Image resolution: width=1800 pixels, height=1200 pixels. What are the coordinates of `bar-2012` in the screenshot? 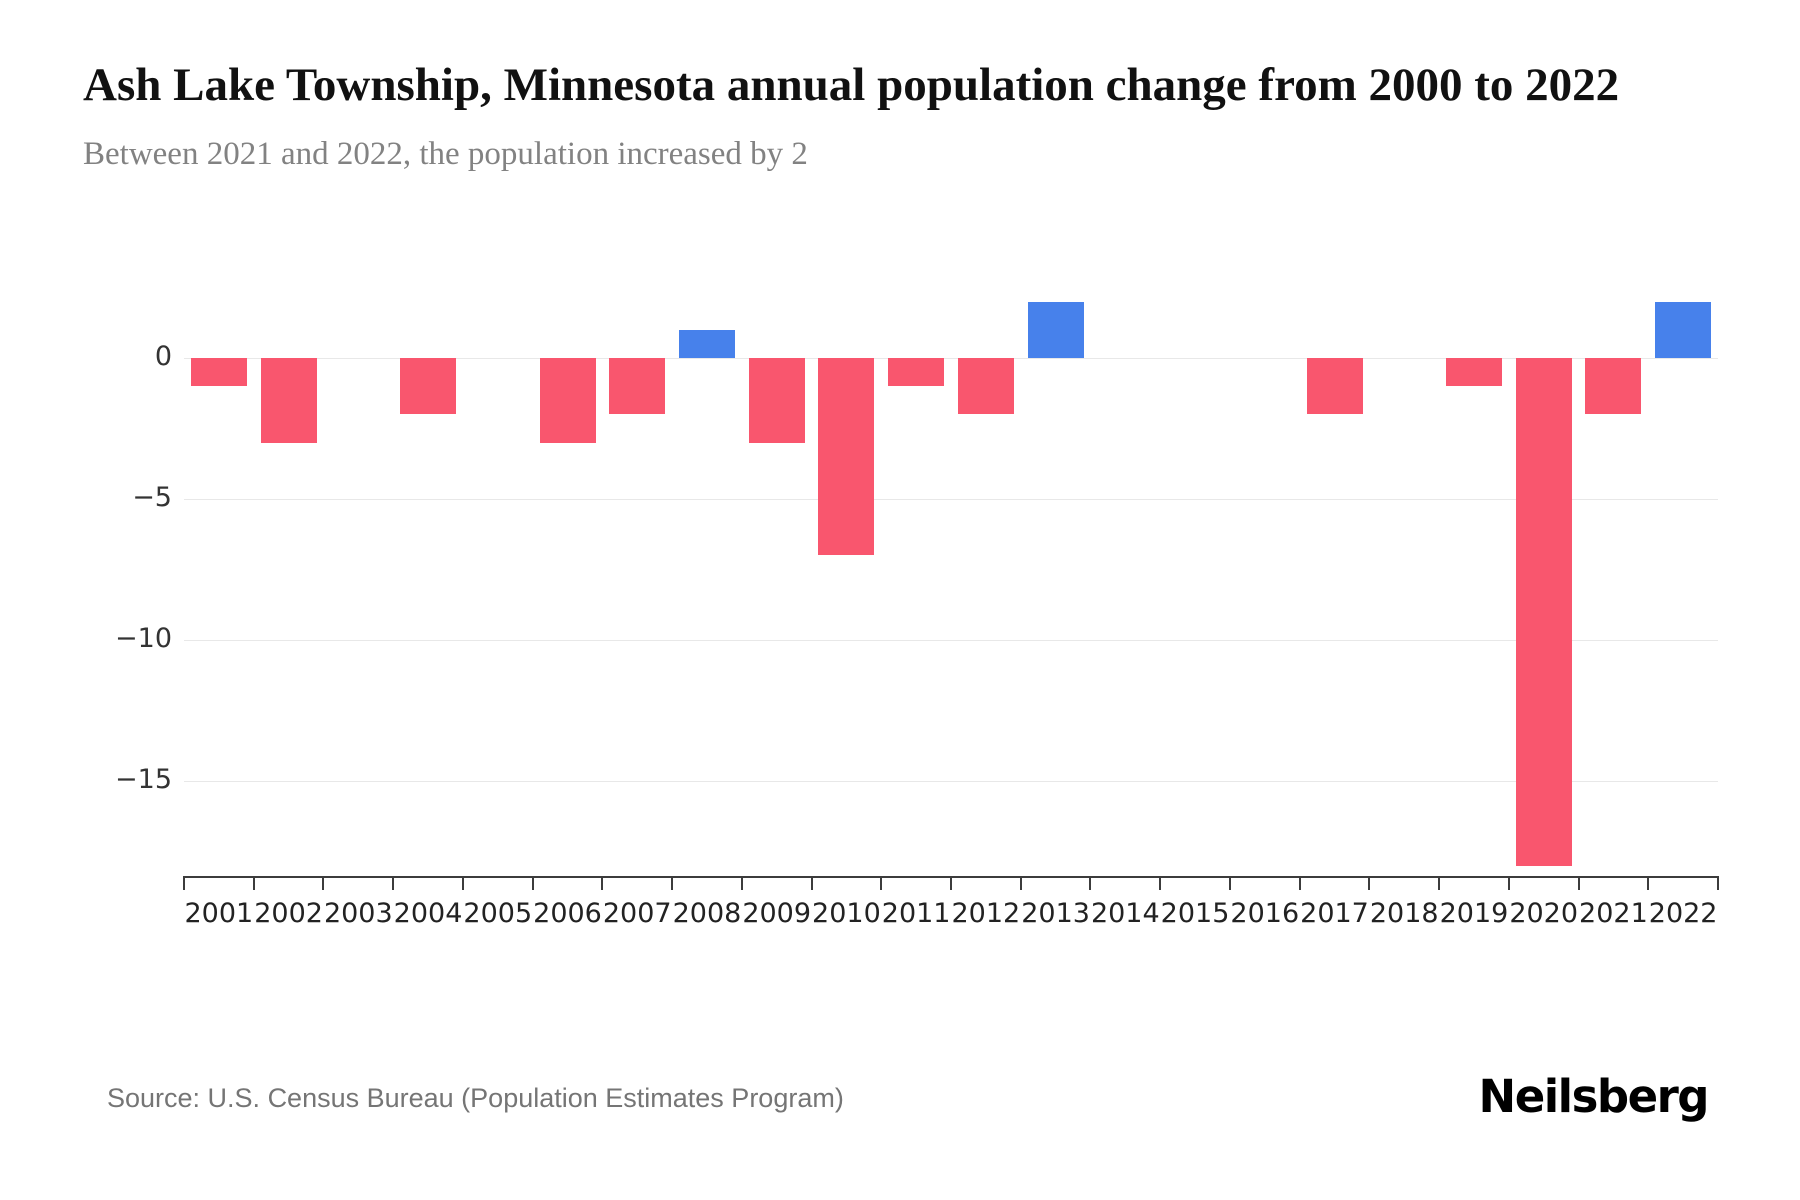 It's located at (985, 386).